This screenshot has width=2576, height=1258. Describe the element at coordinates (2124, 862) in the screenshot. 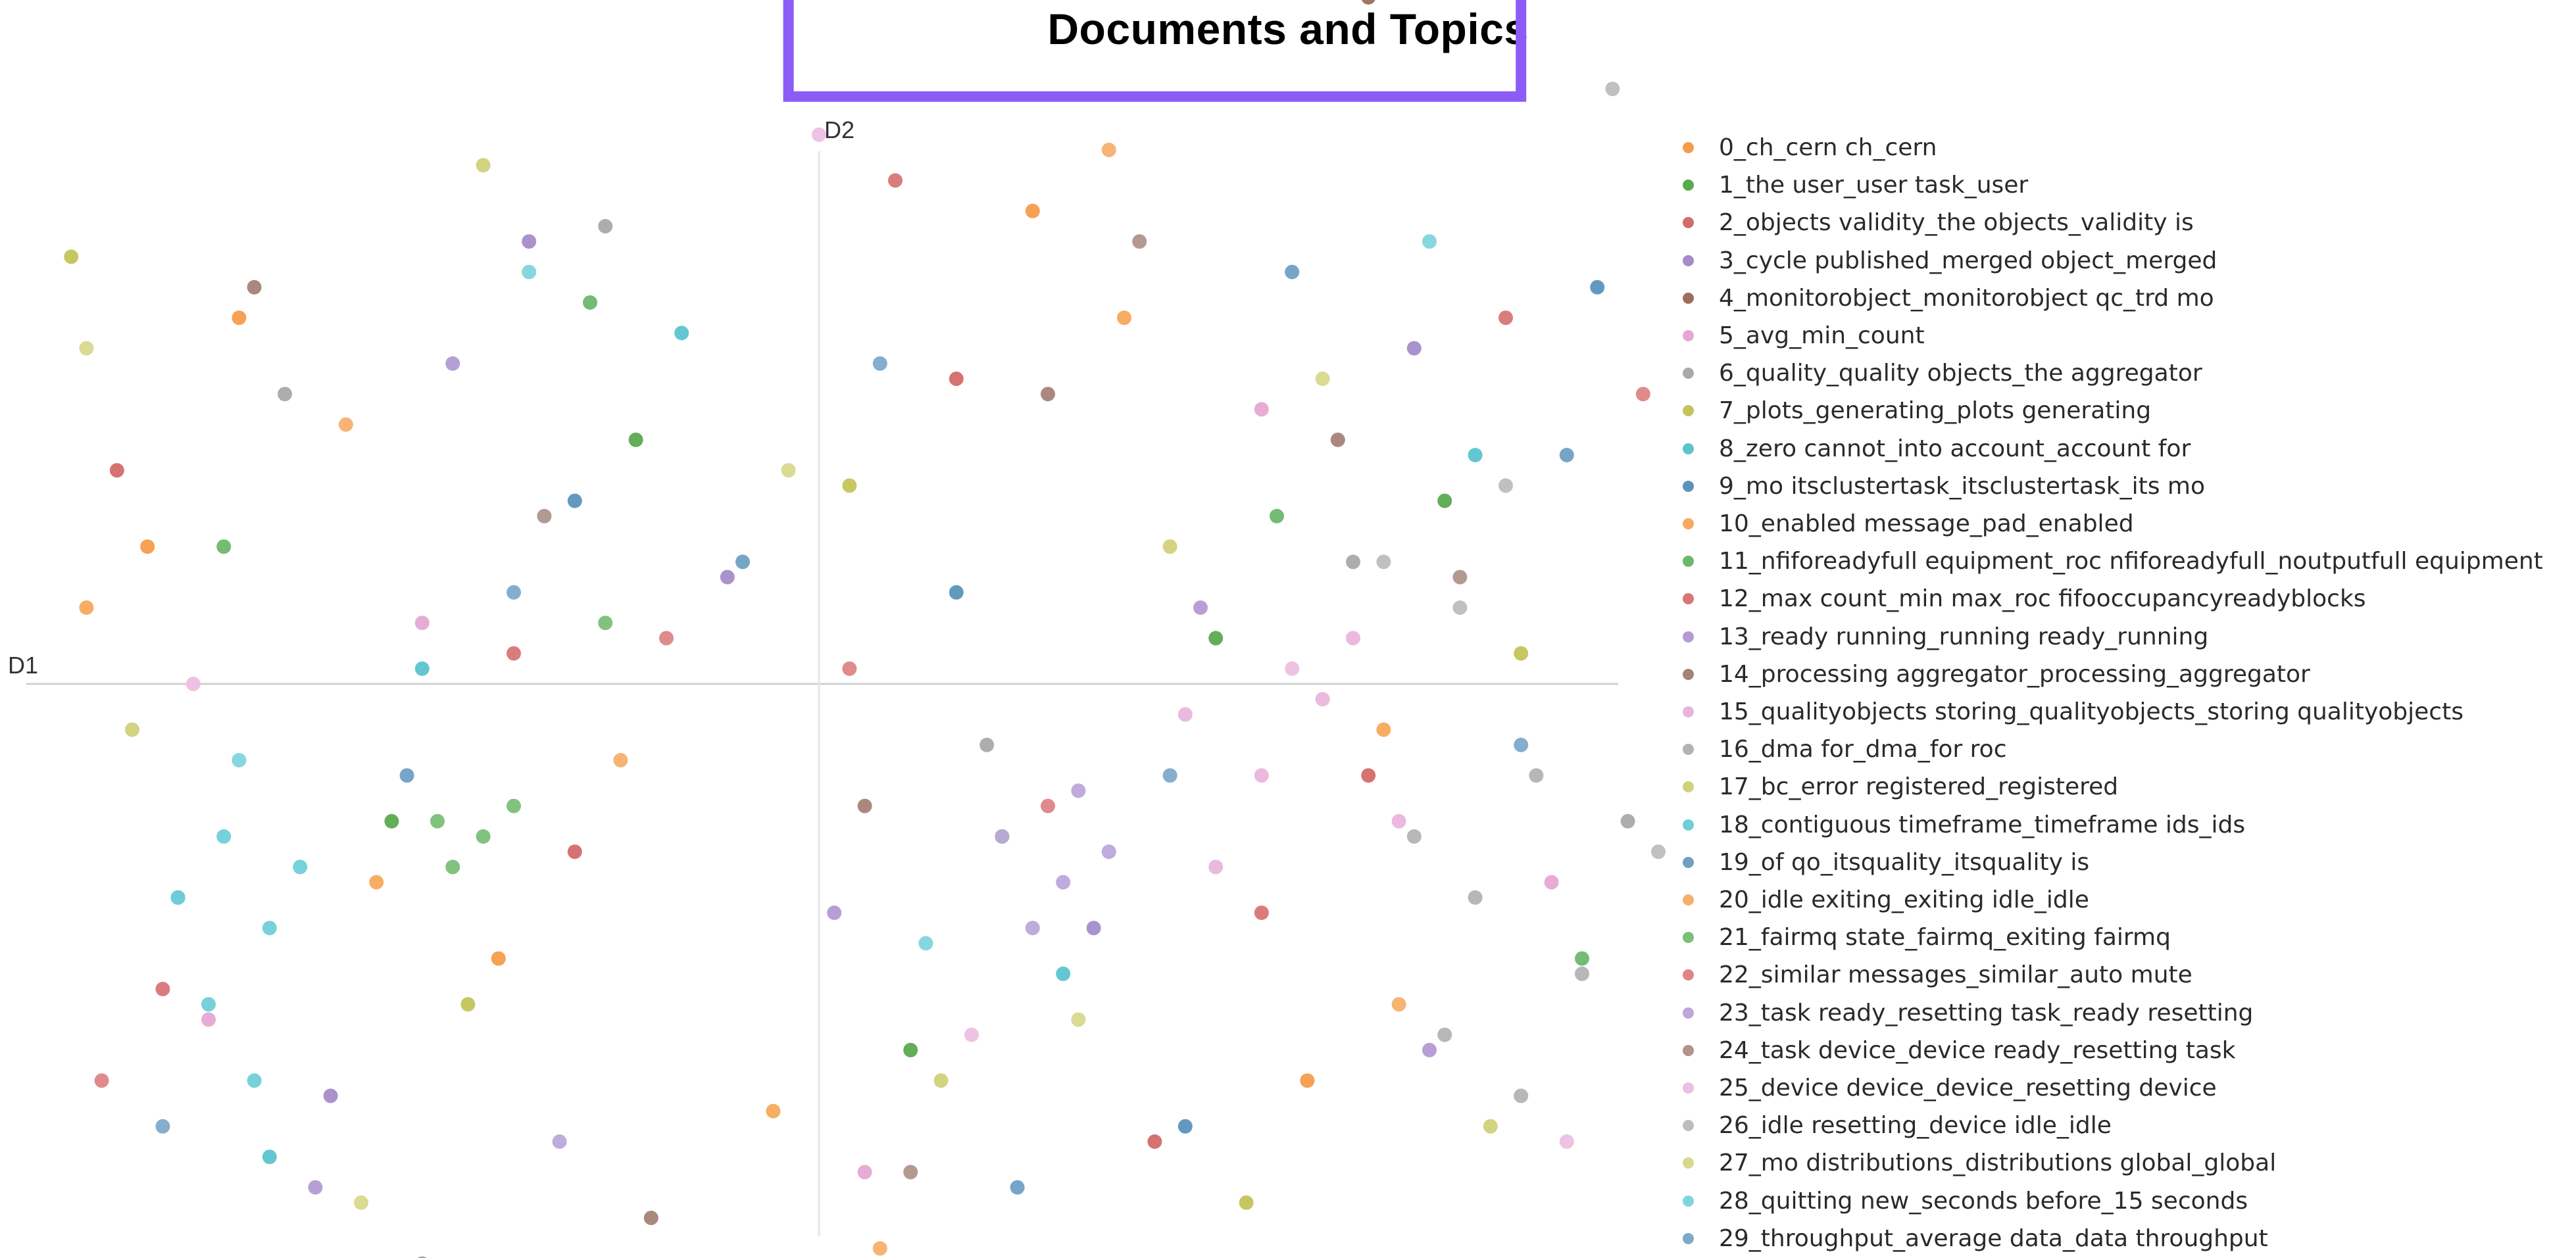

I see `legend-item: 19_of qo_itsquality_itsquality is` at that location.